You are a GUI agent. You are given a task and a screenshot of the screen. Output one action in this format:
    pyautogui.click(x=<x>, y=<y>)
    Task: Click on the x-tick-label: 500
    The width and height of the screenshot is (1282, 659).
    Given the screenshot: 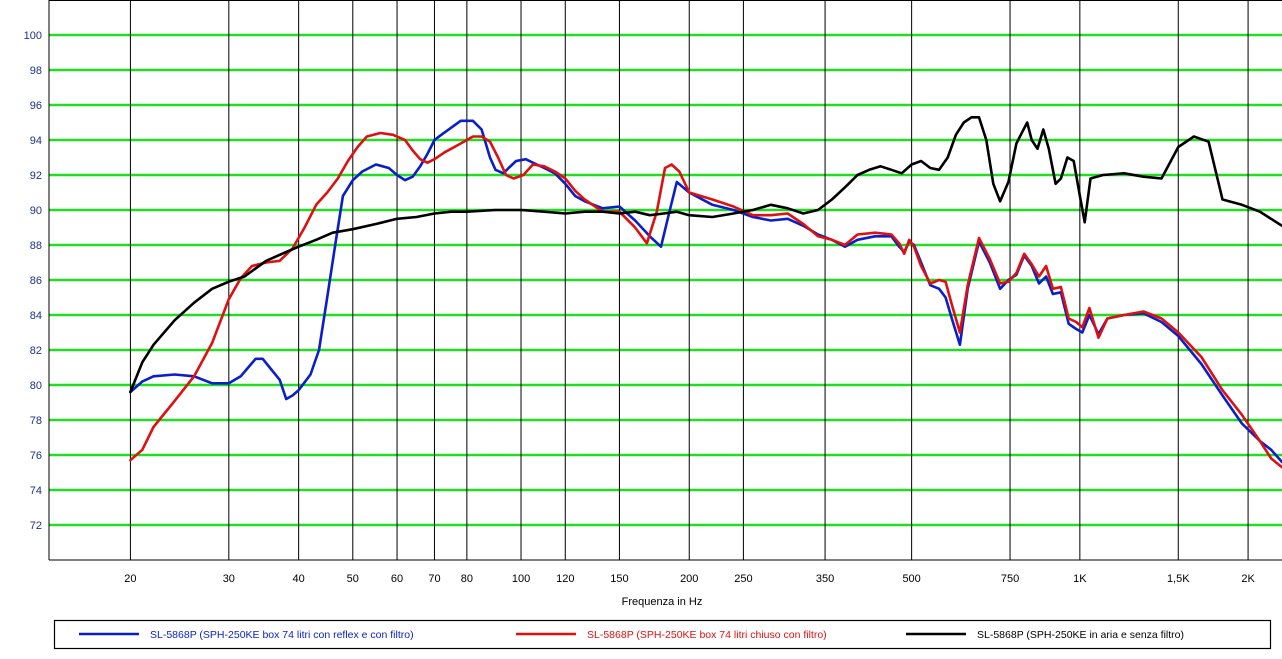 What is the action you would take?
    pyautogui.click(x=911, y=579)
    